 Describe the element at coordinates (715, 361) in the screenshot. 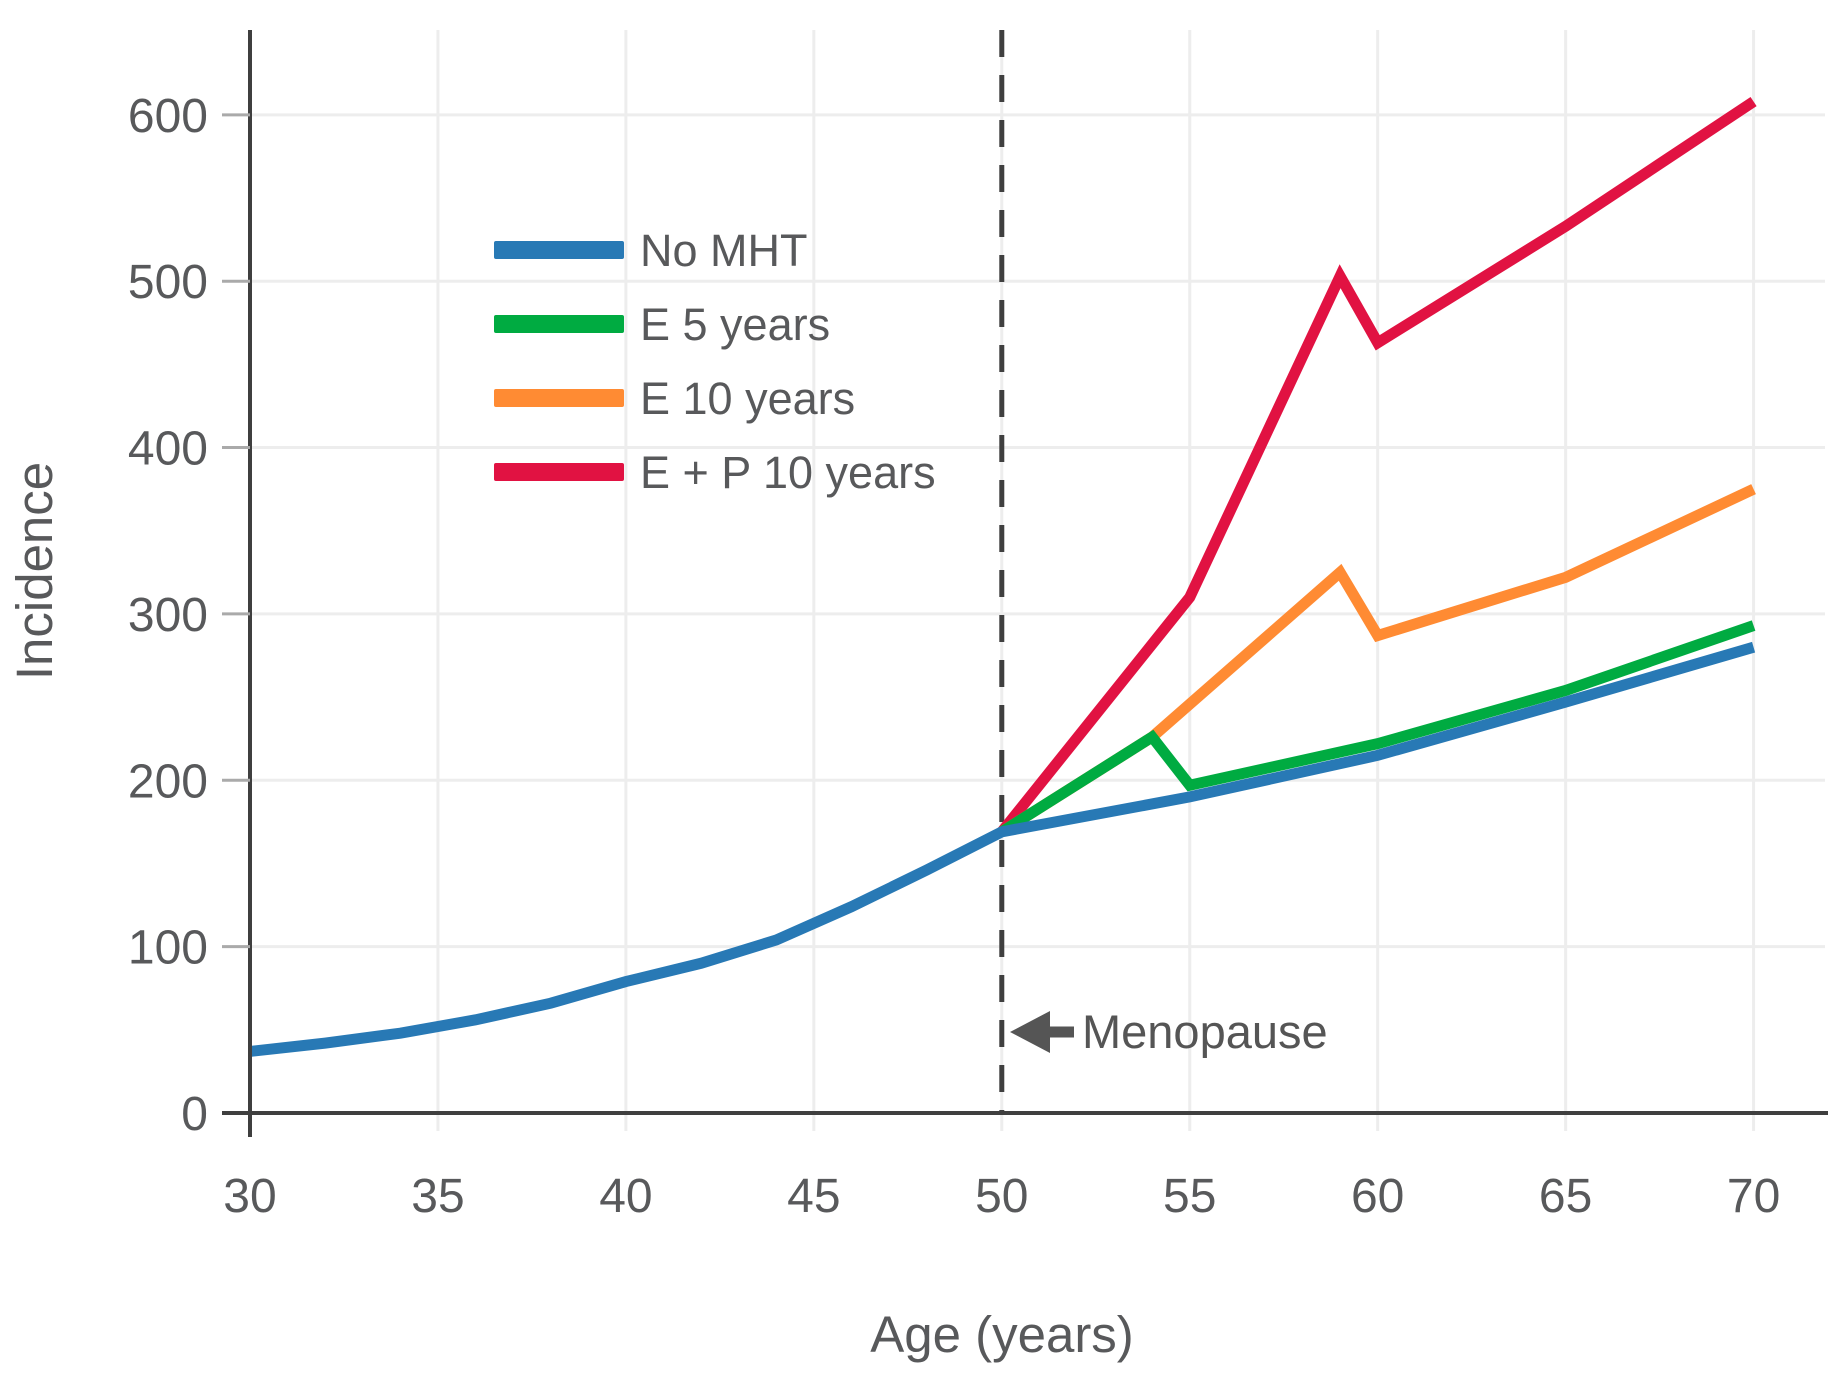

I see `legend: No MHT E 5 years E 10 years E + P 10 years` at that location.